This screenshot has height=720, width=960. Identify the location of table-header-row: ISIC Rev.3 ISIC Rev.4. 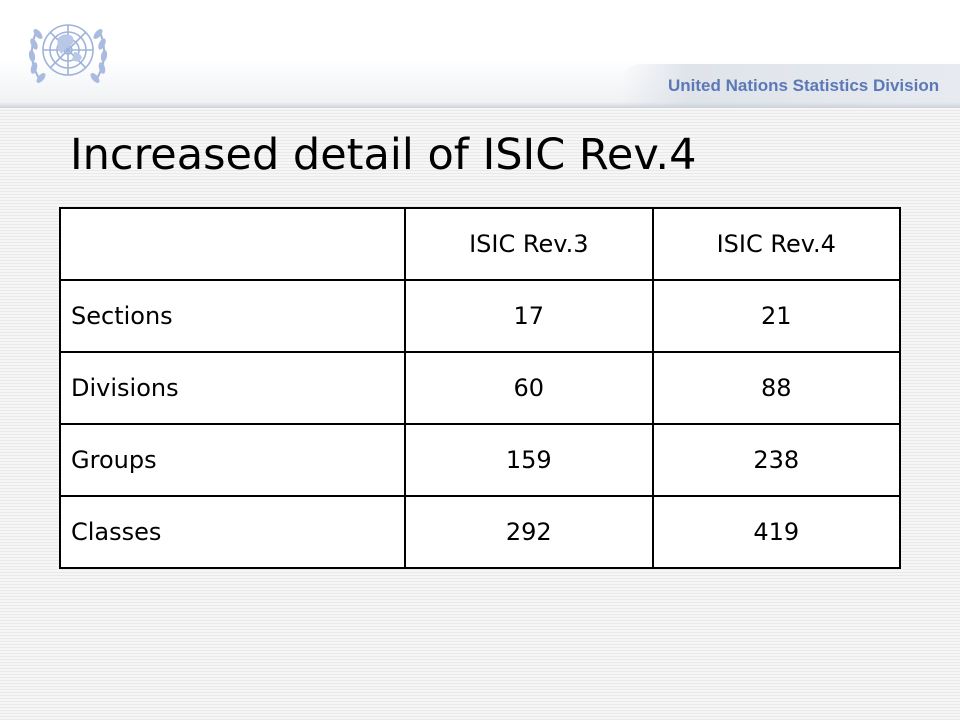
(480, 244).